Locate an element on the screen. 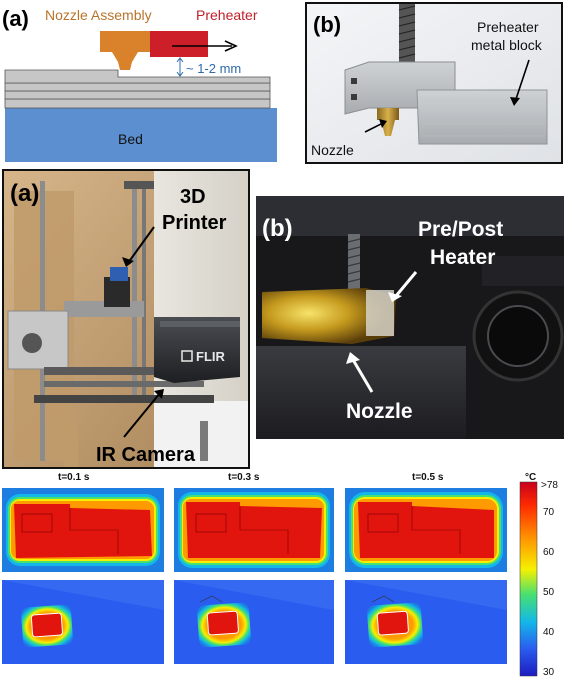 The image size is (566, 684). printer-label-line1: 3D is located at coordinates (193, 197).